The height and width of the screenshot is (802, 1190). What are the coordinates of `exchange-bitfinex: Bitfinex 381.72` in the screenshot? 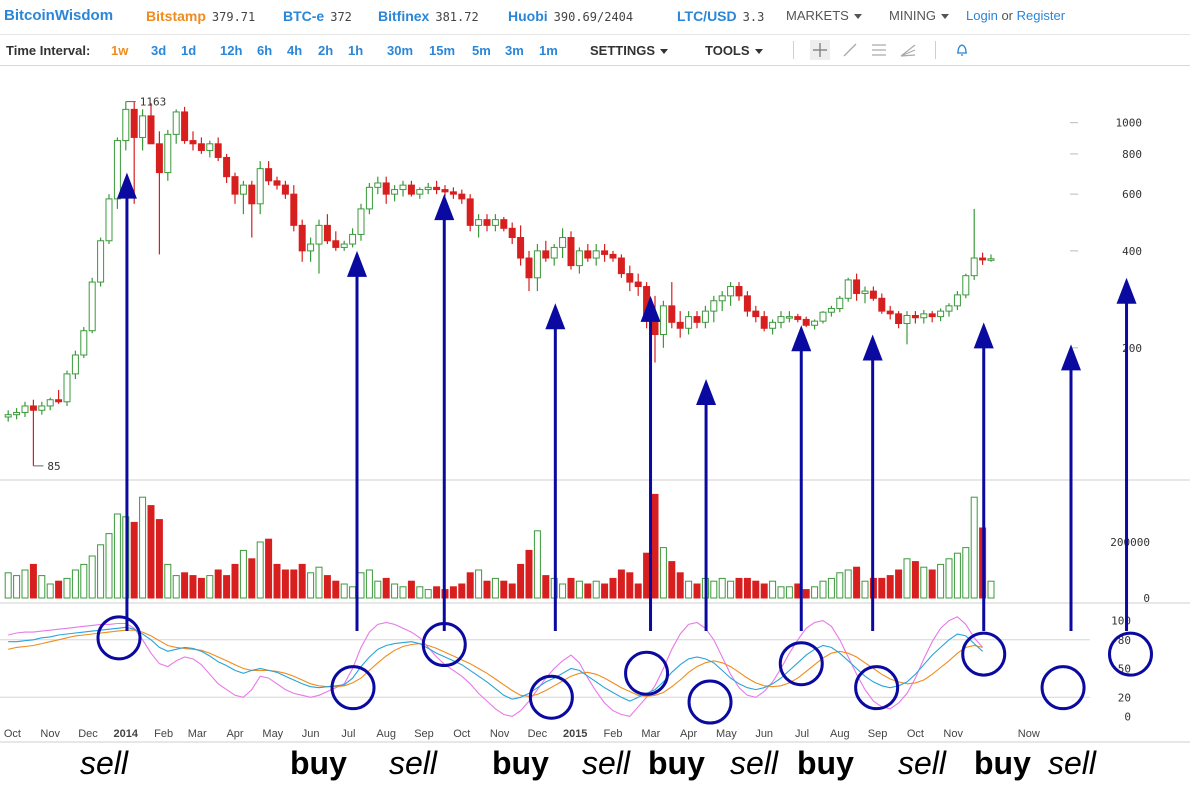 It's located at (428, 16).